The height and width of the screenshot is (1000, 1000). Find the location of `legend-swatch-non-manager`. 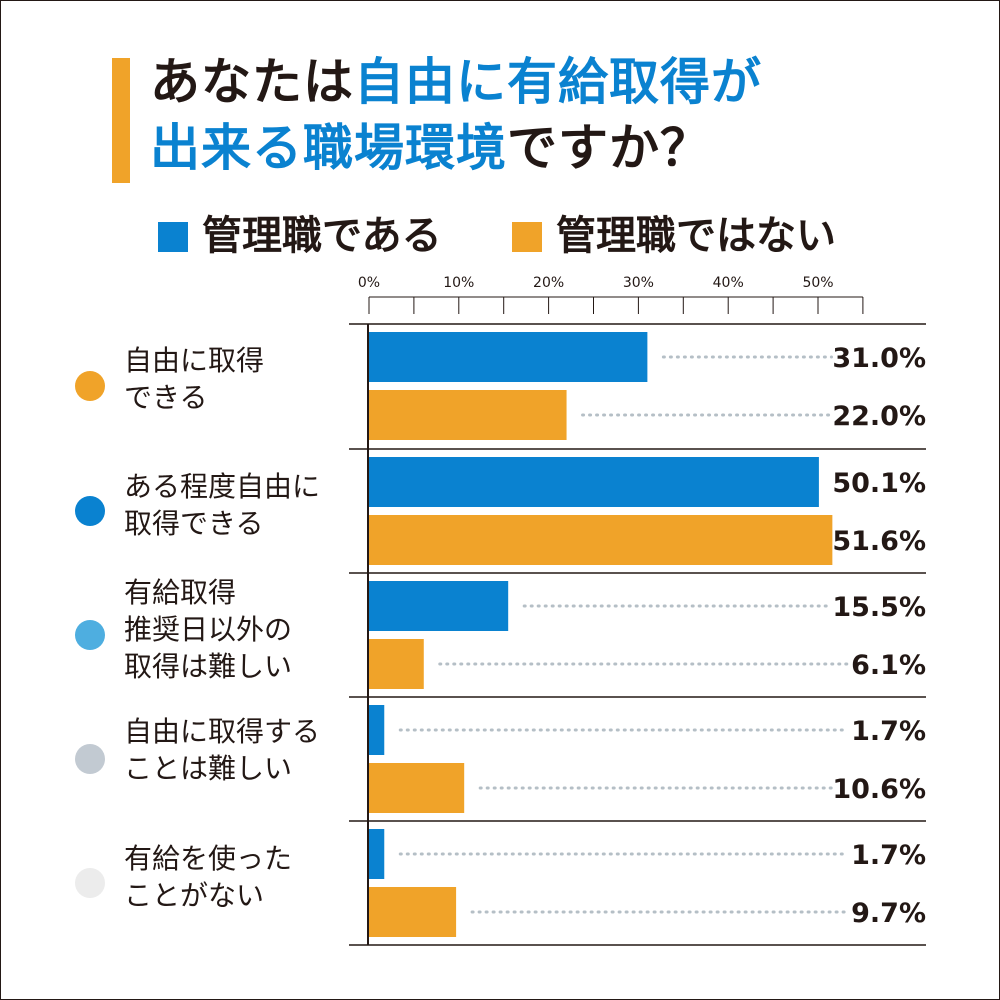

legend-swatch-non-manager is located at coordinates (527, 237).